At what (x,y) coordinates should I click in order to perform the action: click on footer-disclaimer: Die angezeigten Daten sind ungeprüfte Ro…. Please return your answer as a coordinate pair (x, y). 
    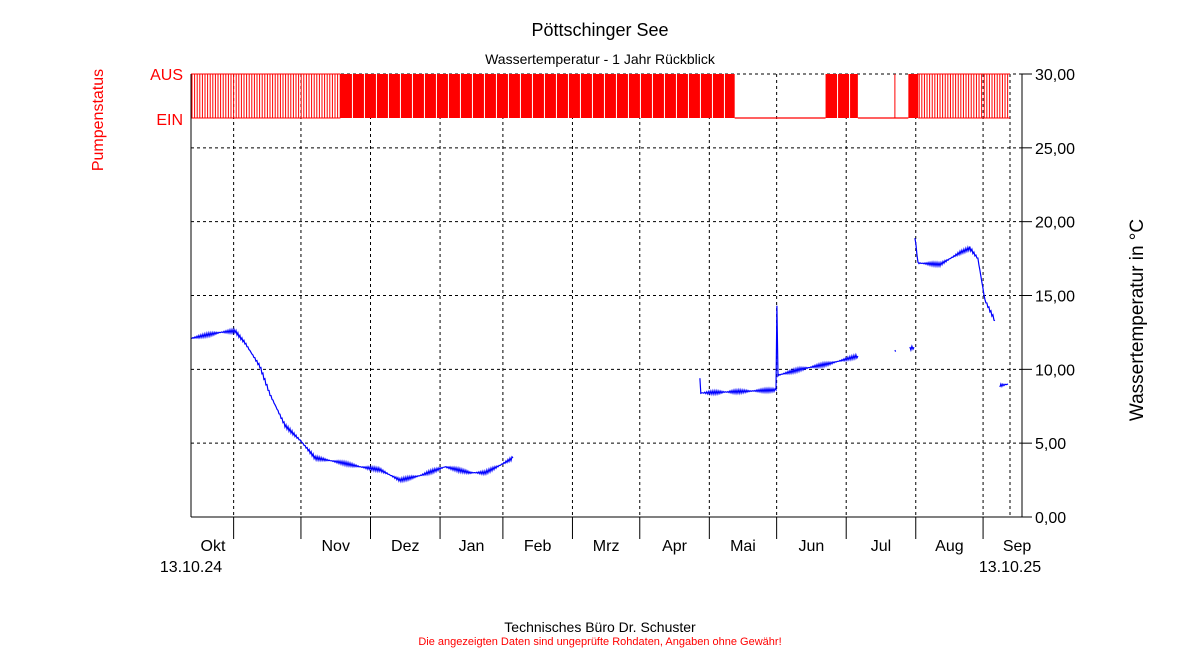
    Looking at the image, I should click on (599, 642).